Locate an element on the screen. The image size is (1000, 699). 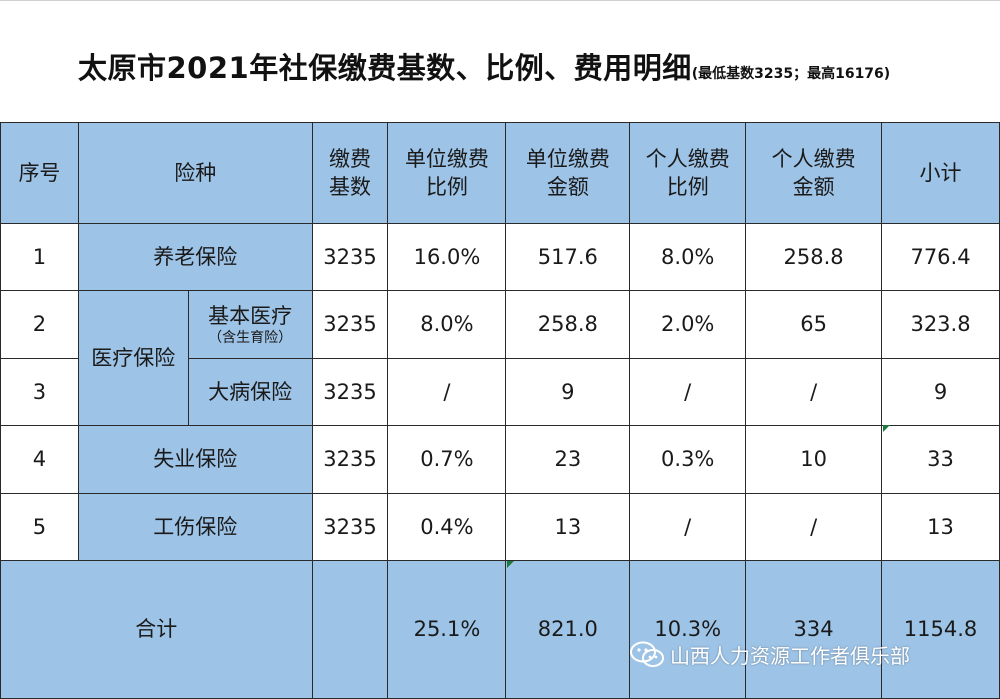
cell-personal-amount: 258.8 is located at coordinates (814, 257).